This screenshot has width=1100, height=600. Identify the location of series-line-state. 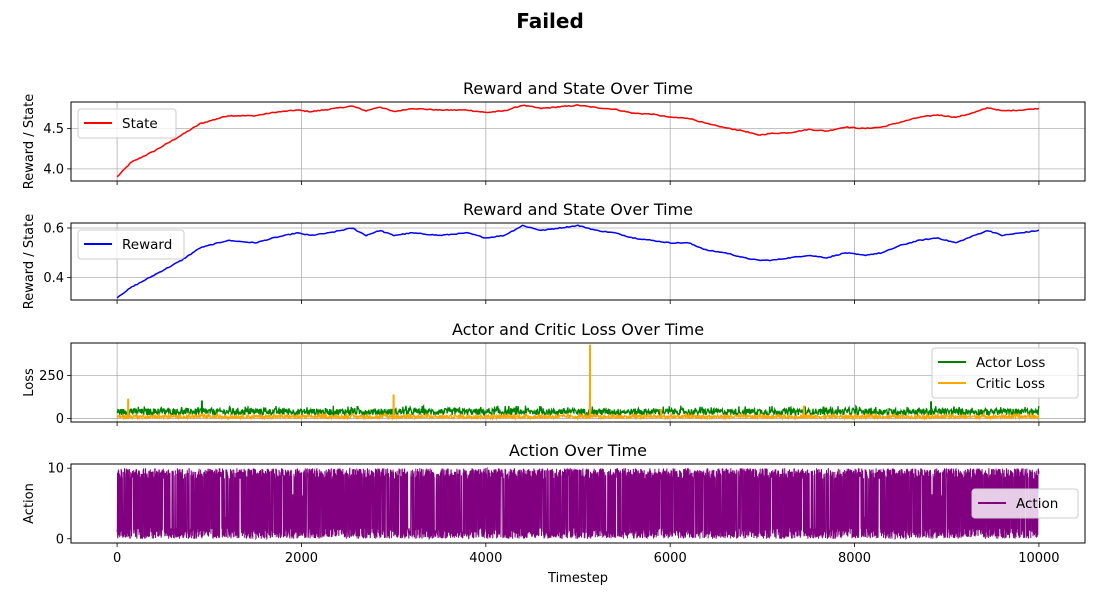
(578, 141).